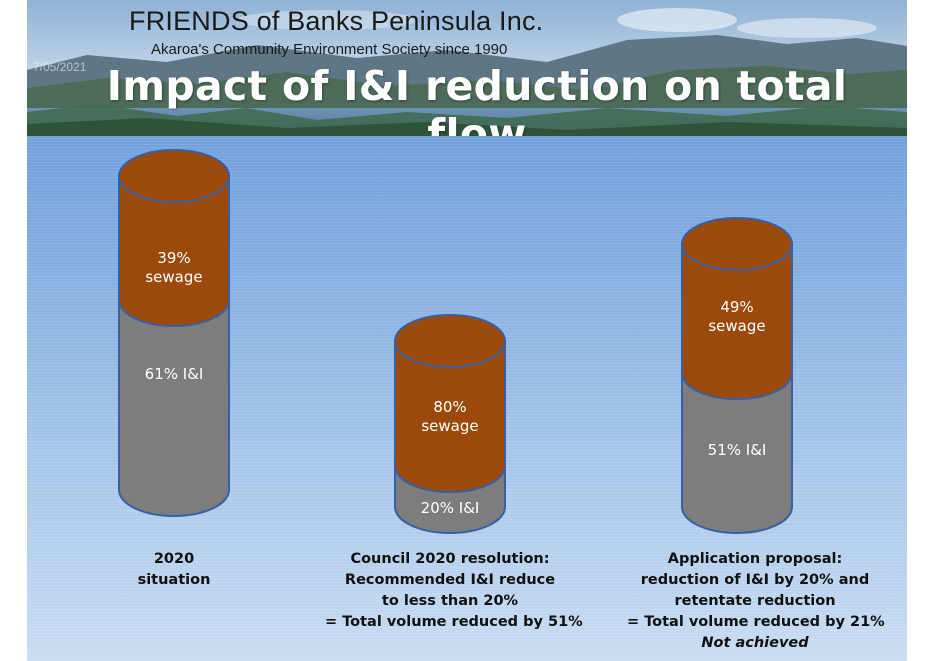 This screenshot has width=934, height=661. What do you see at coordinates (450, 601) in the screenshot?
I see `caption-line: to less than 20%` at bounding box center [450, 601].